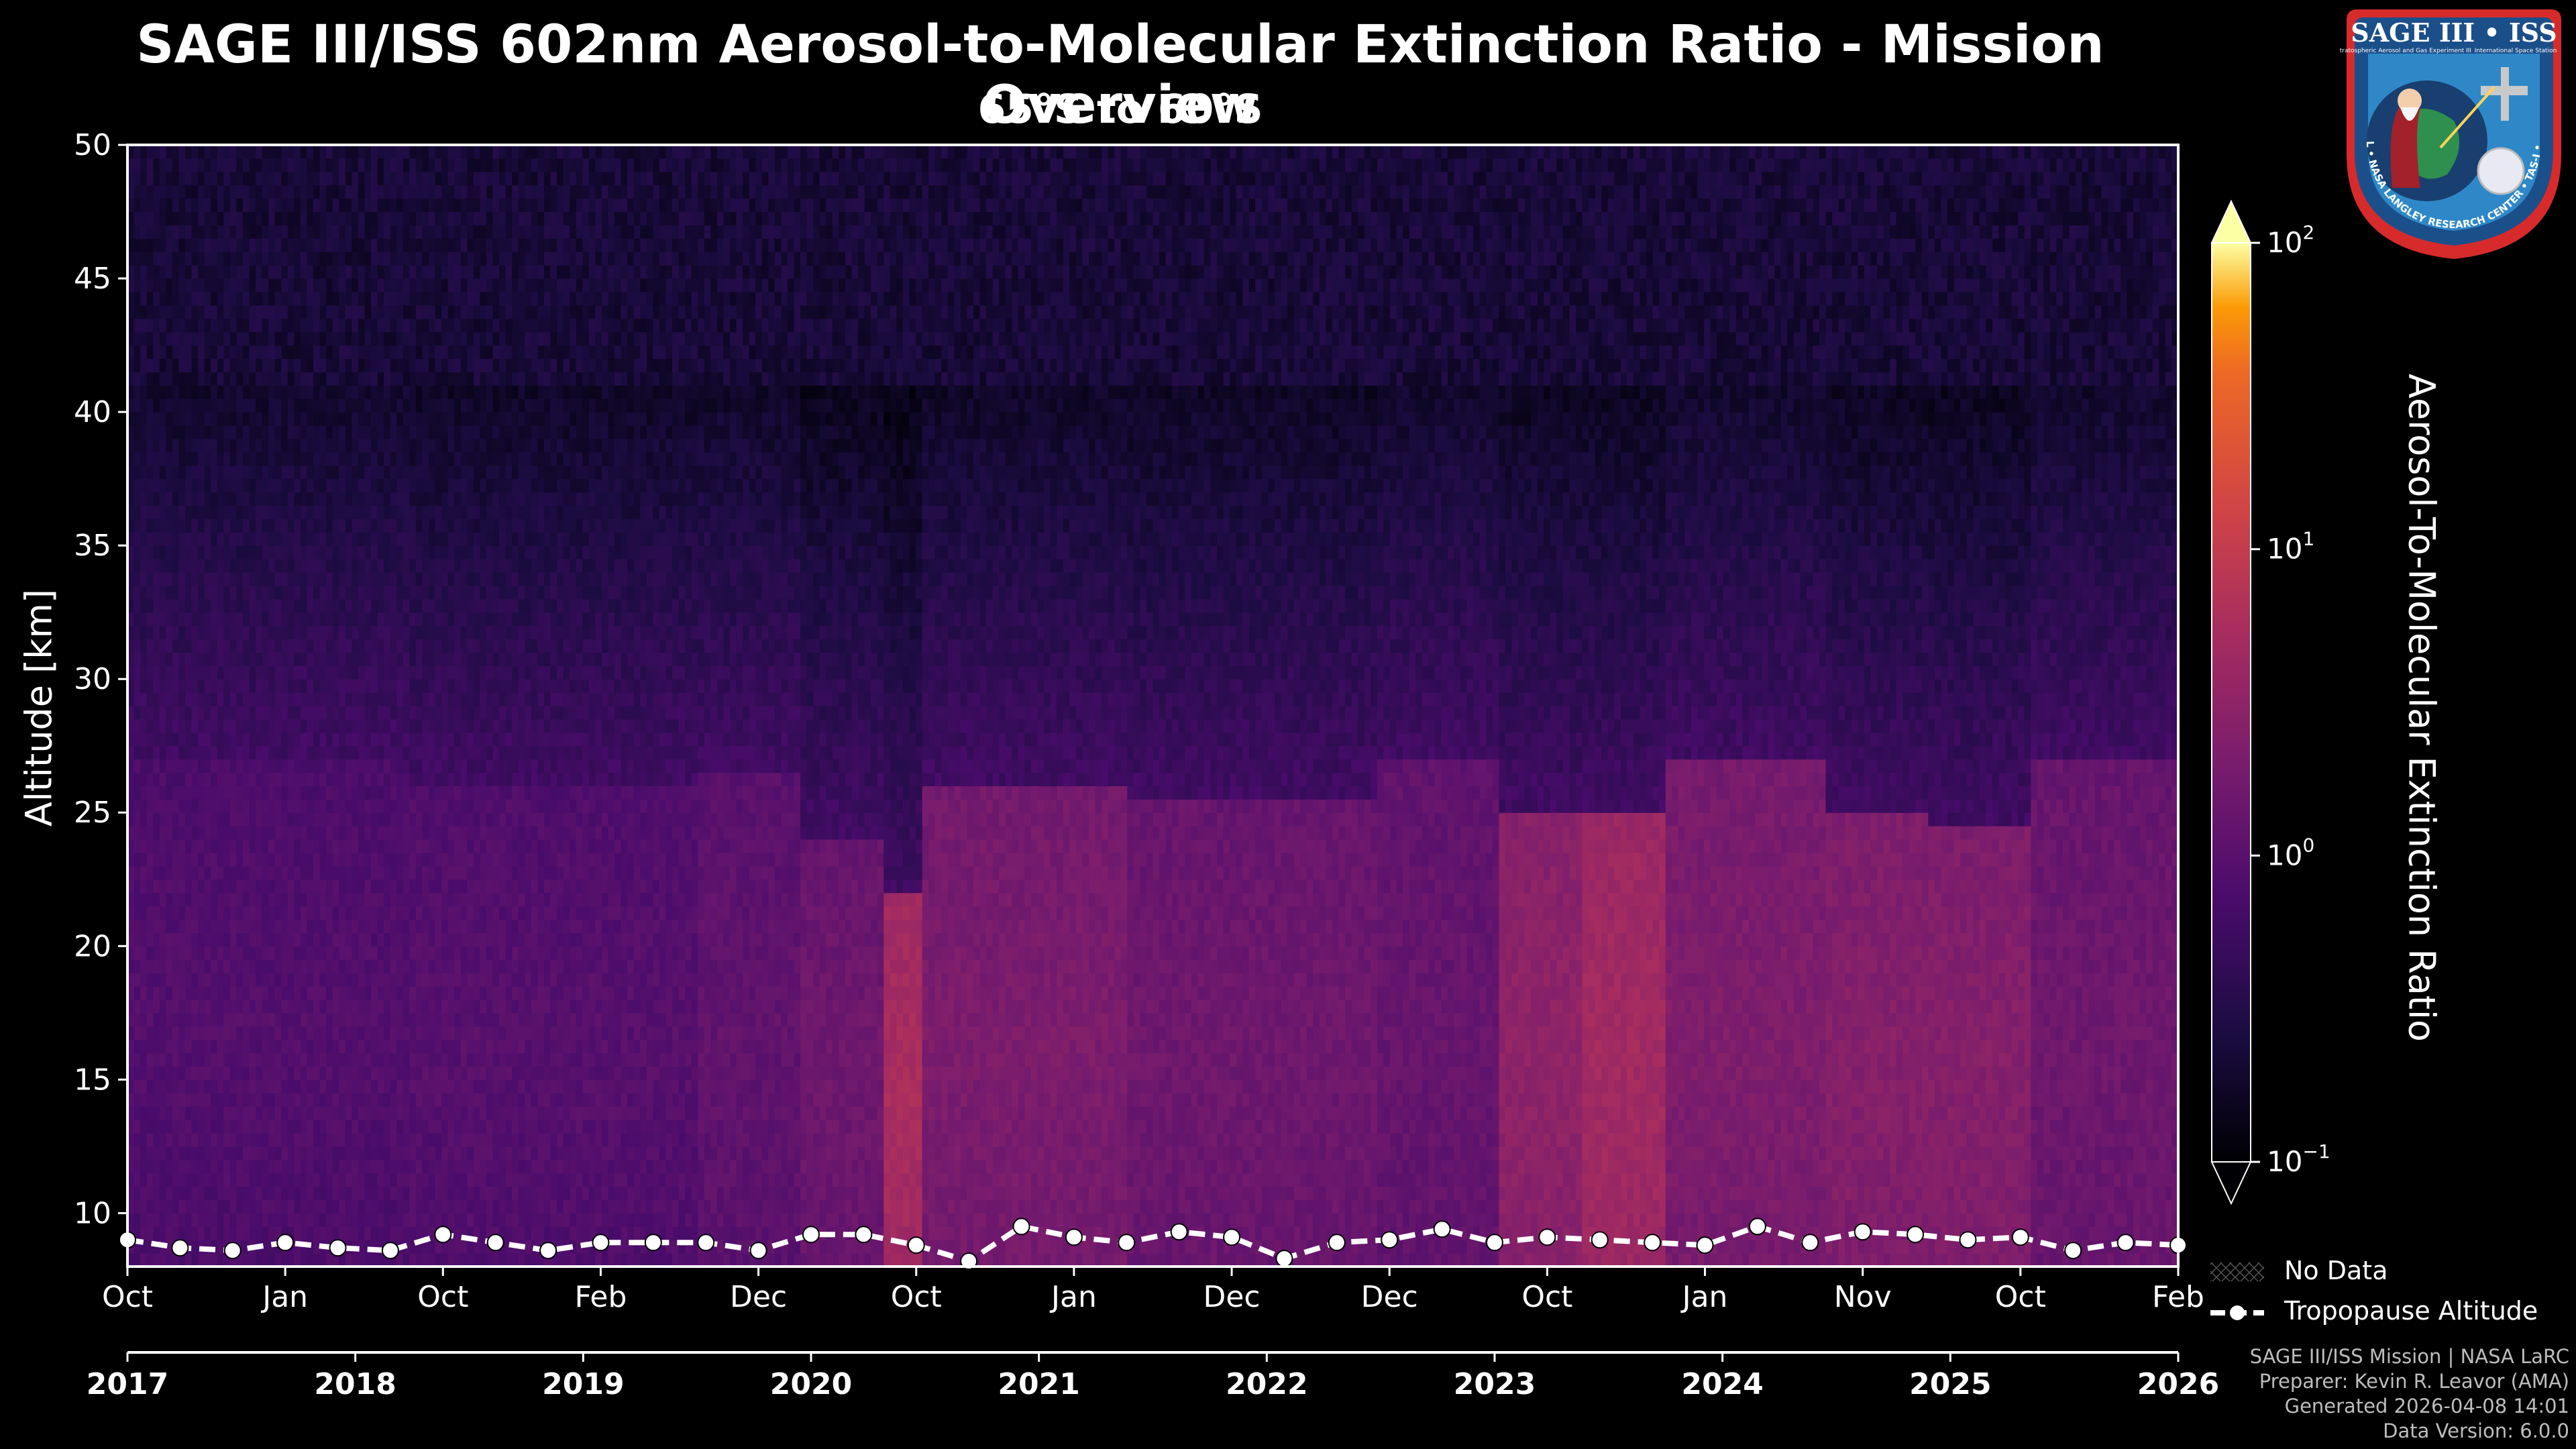 This screenshot has width=2576, height=1449. What do you see at coordinates (92, 813) in the screenshot?
I see `y-tick-label: 25` at bounding box center [92, 813].